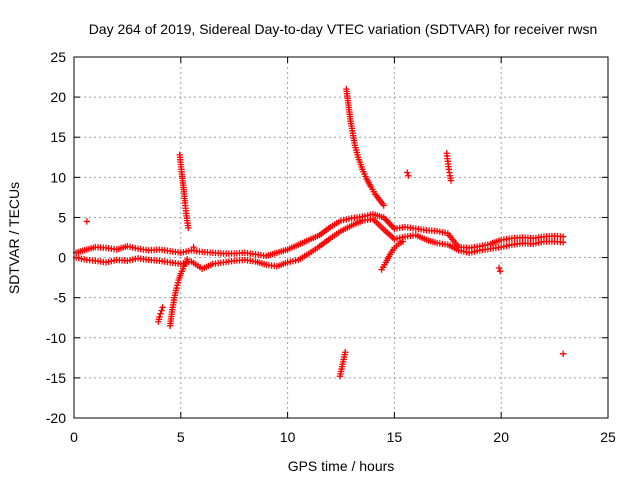 This screenshot has height=480, width=640. Describe the element at coordinates (56, 338) in the screenshot. I see `y-tick-label: -10` at that location.